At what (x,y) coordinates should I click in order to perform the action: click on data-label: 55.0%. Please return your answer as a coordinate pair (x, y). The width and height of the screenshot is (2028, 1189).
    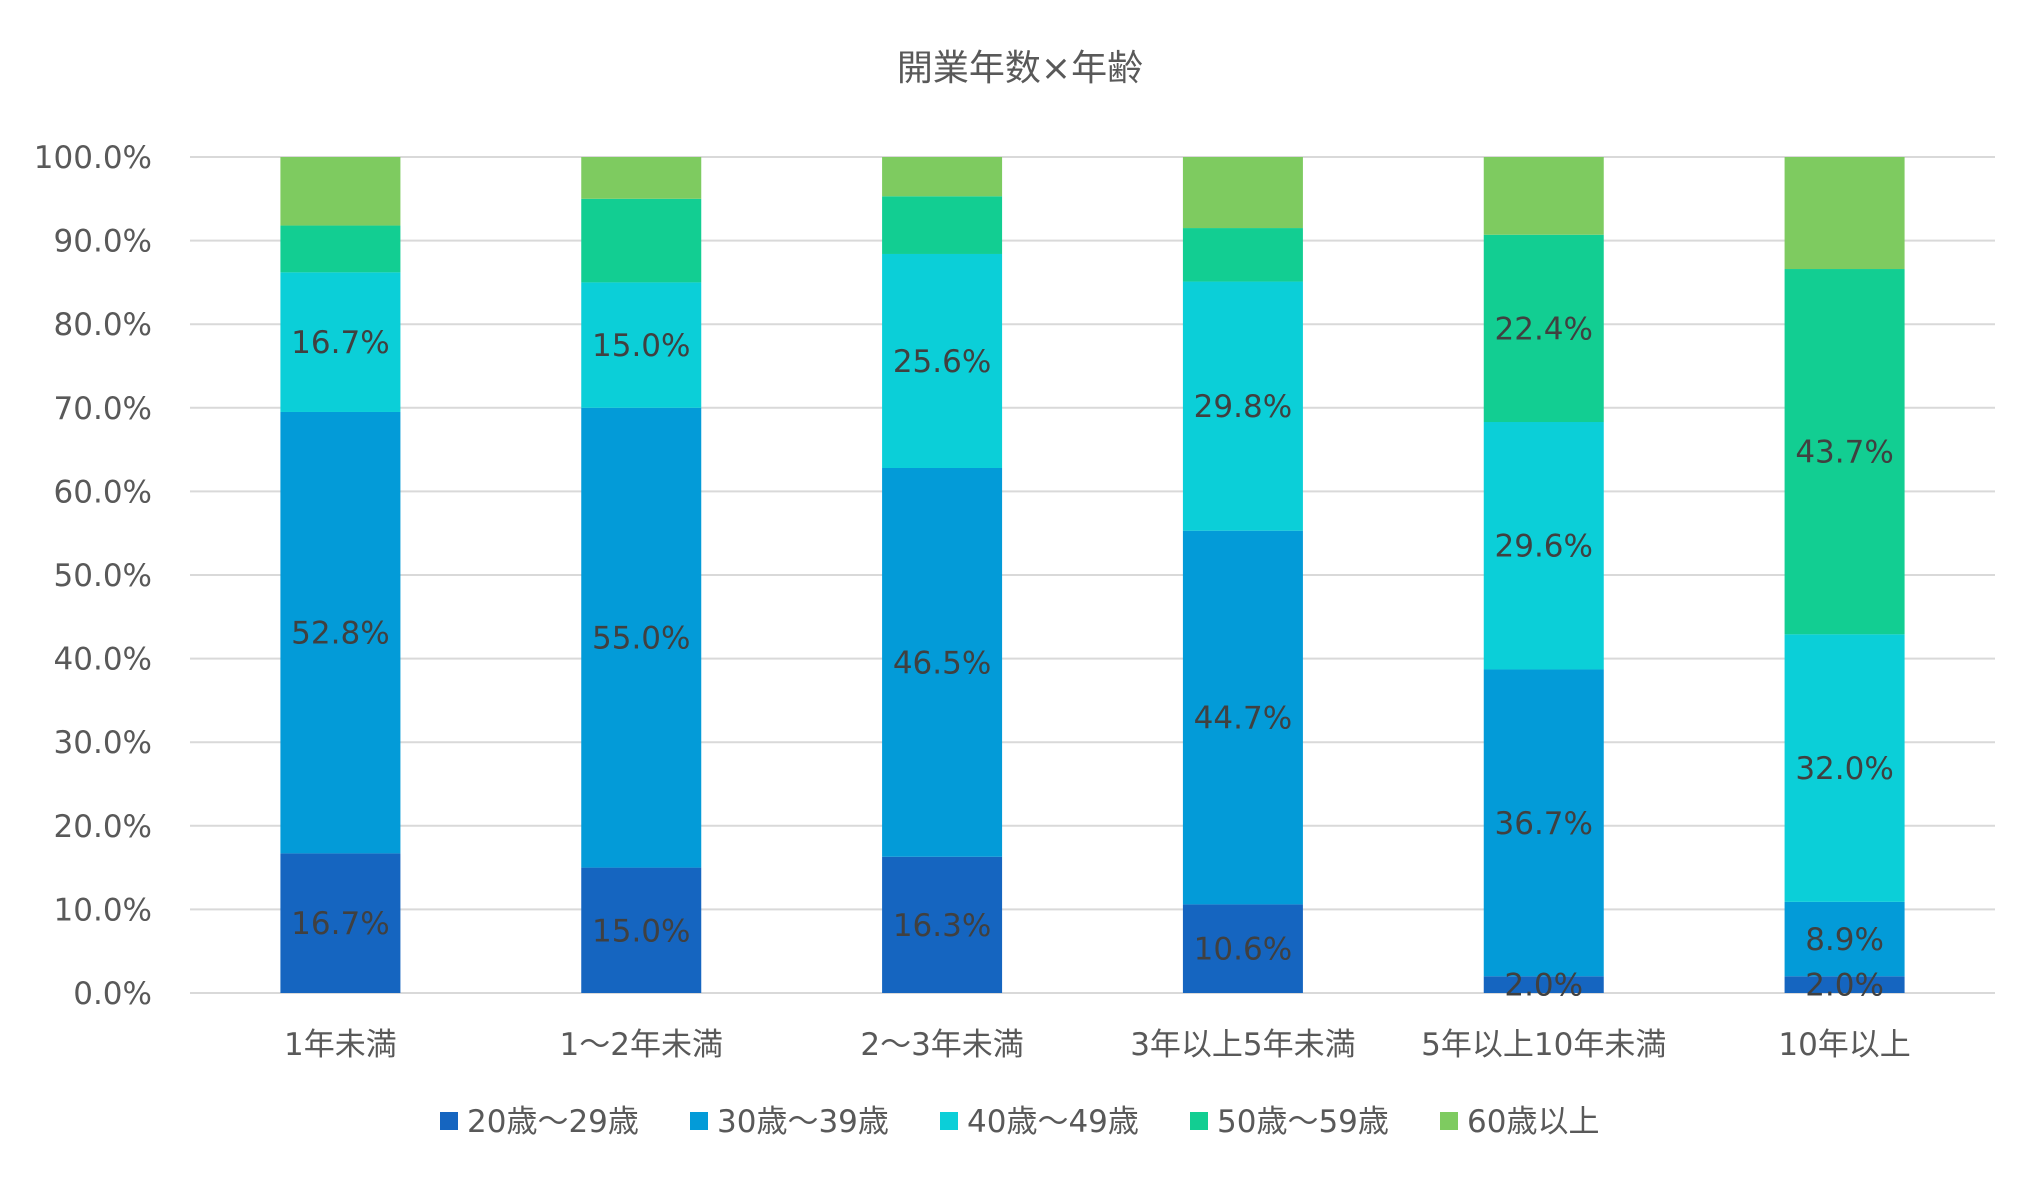
    Looking at the image, I should click on (641, 639).